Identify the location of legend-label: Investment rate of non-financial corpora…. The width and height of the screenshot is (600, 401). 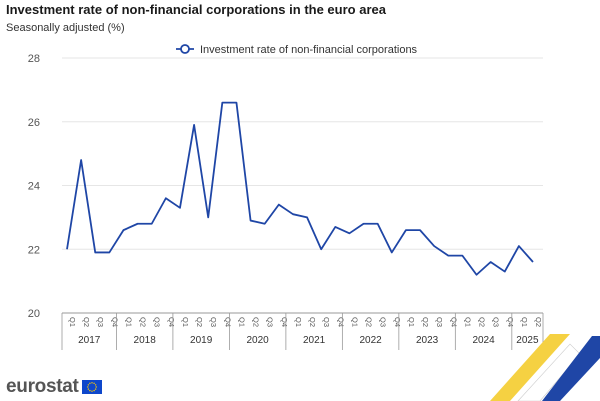
(309, 50).